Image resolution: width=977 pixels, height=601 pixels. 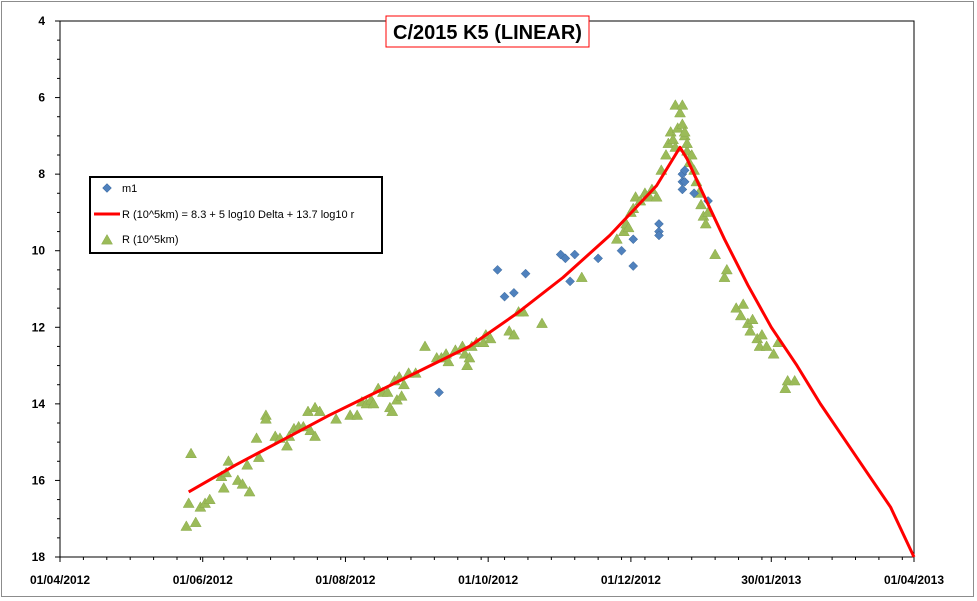 I want to click on x-tick-label: 01/08/2012, so click(x=345, y=580).